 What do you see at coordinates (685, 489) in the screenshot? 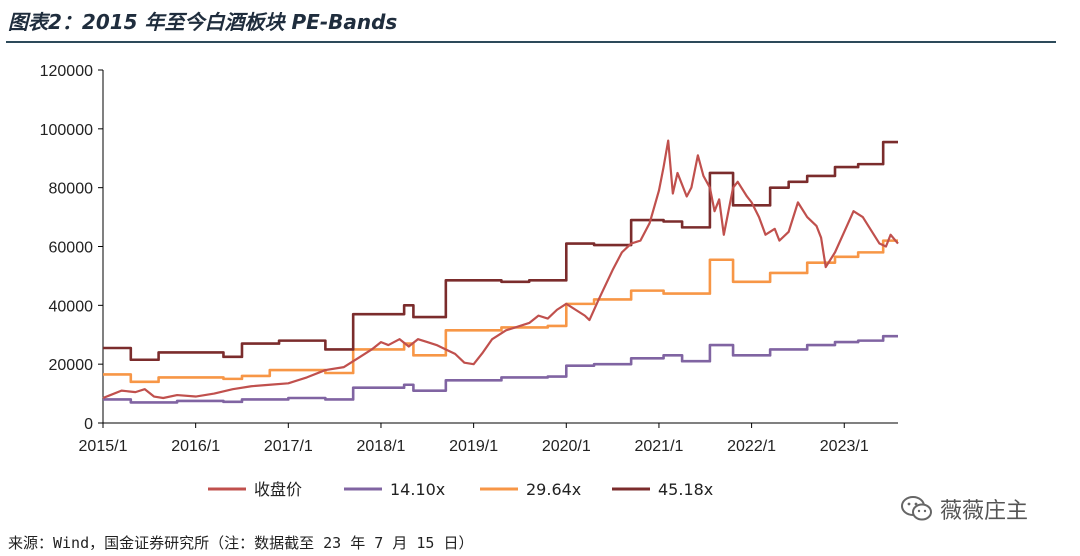
I see `legend-label-pe45: 45.18x` at bounding box center [685, 489].